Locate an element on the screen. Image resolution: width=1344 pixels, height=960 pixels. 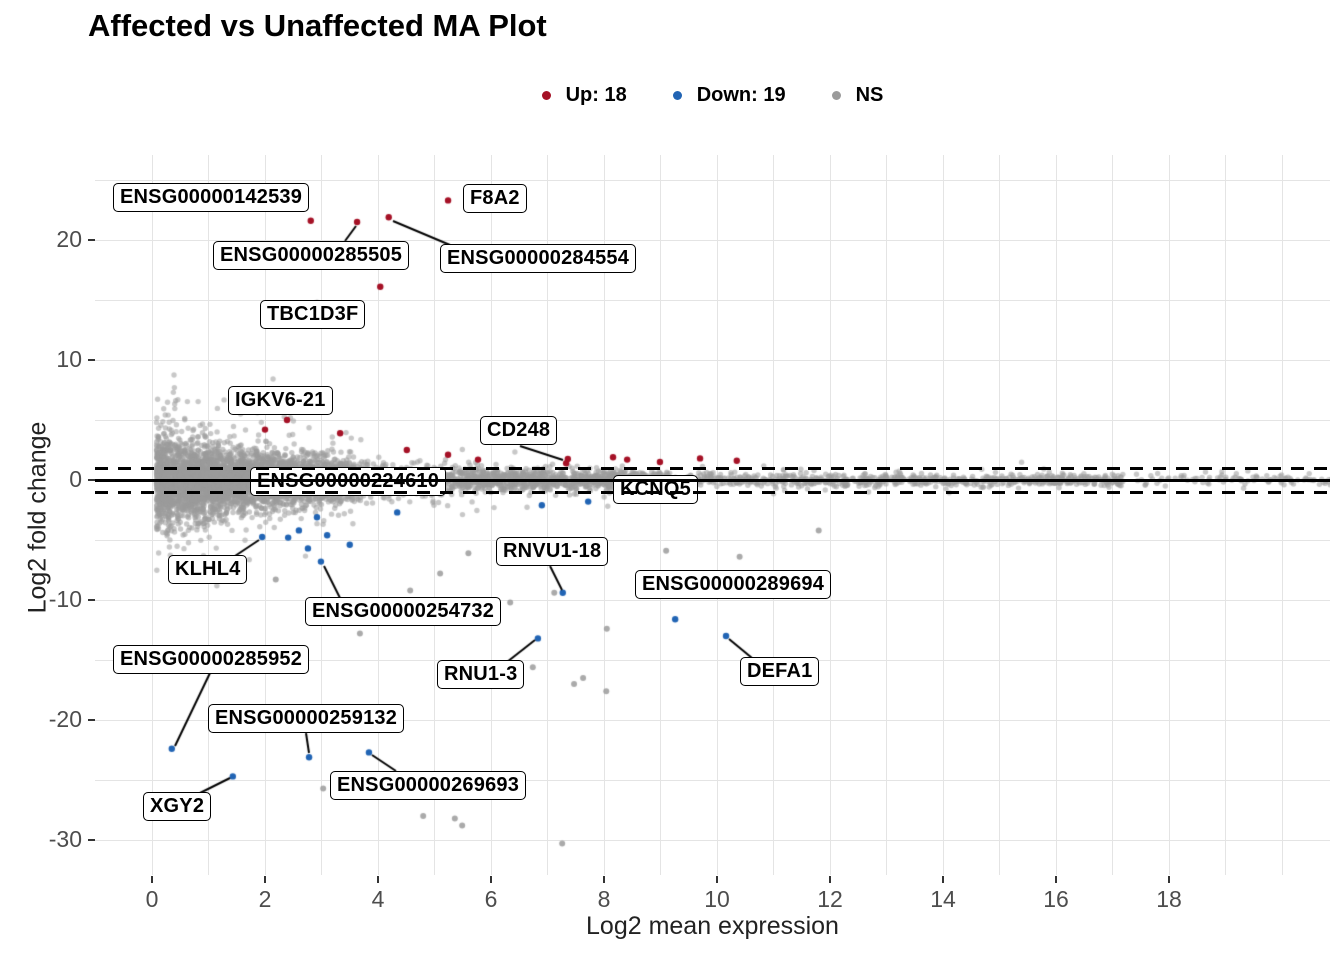
legend: Up: 18 Down: 19 NS is located at coordinates (712, 95).